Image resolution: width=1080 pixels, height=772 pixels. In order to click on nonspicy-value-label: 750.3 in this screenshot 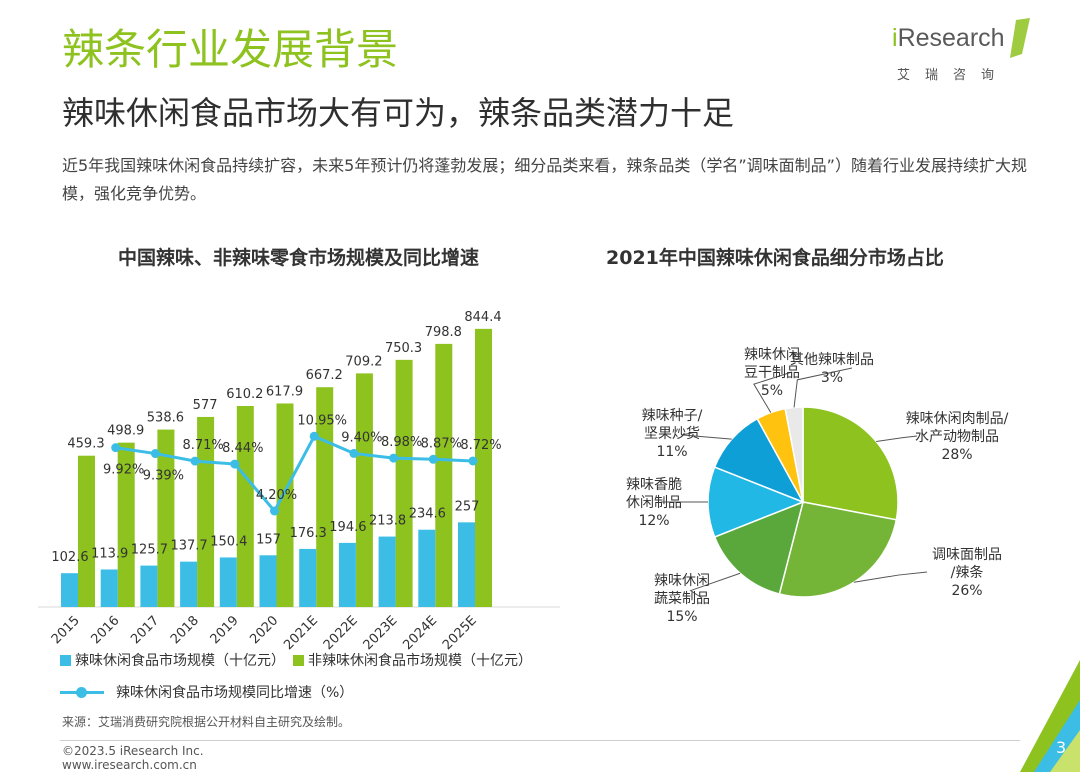, I will do `click(403, 348)`.